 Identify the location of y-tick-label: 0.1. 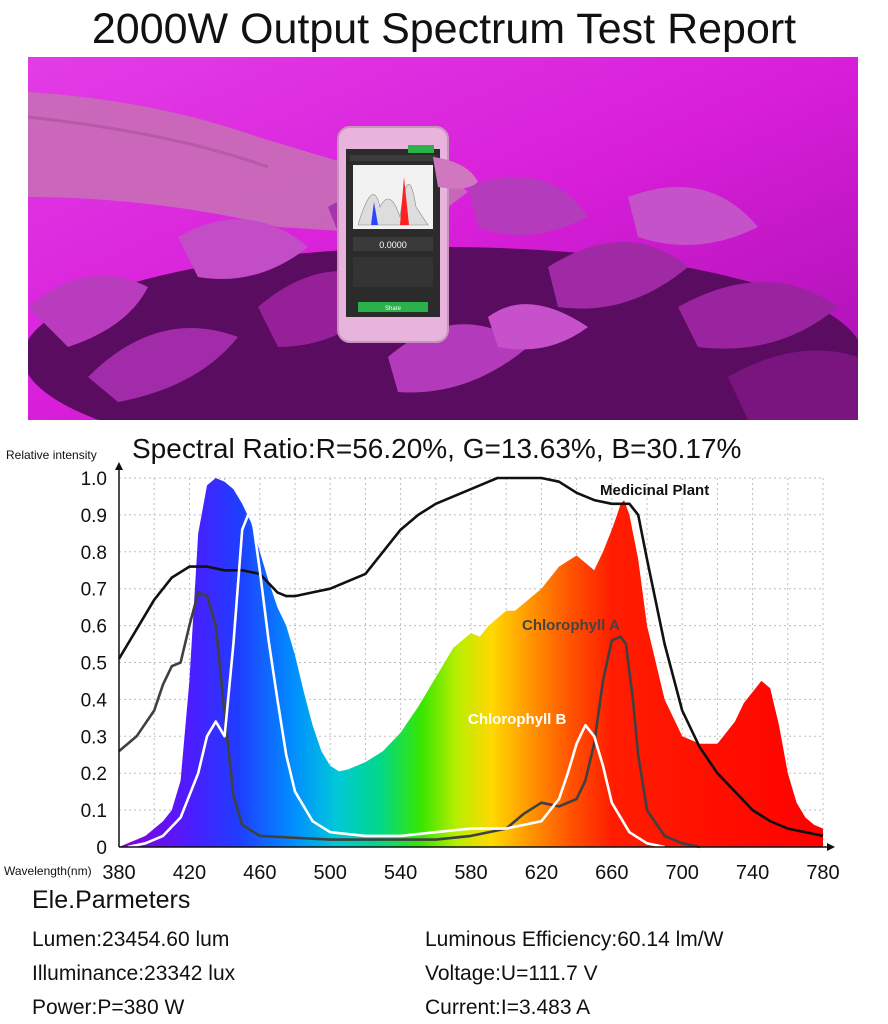
(94, 811).